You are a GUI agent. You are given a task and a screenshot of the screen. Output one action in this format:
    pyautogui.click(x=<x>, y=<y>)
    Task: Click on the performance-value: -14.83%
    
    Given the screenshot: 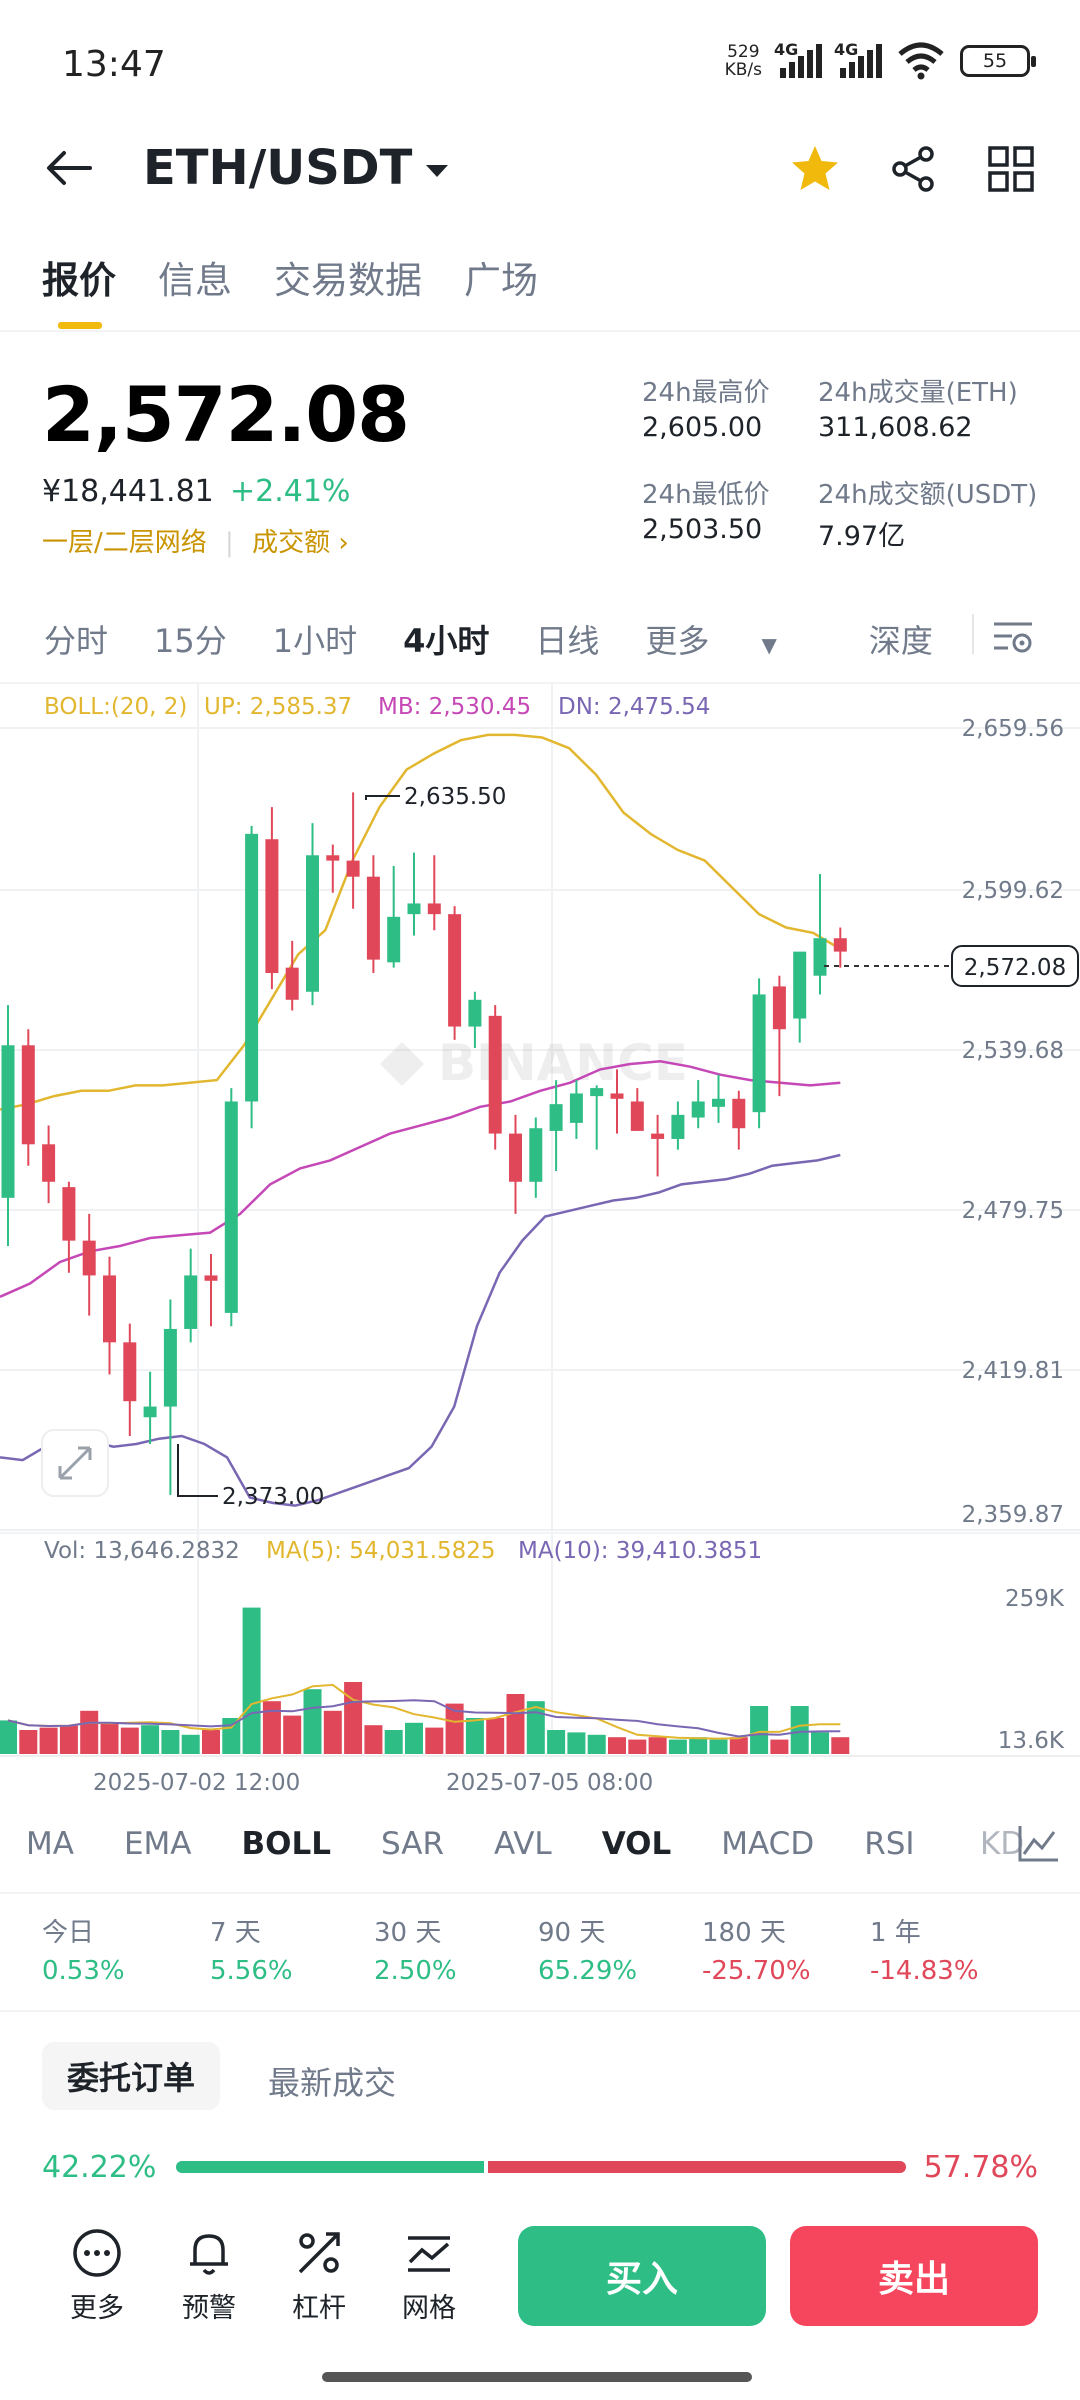 What is the action you would take?
    pyautogui.click(x=924, y=1971)
    